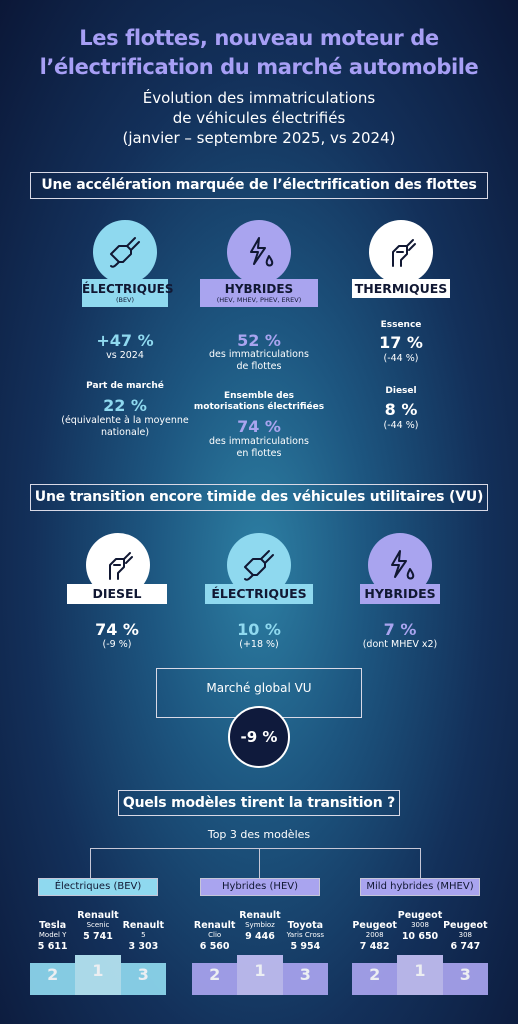 The image size is (518, 1024). I want to click on podium-group-label: Hybrides (HEV), so click(260, 887).